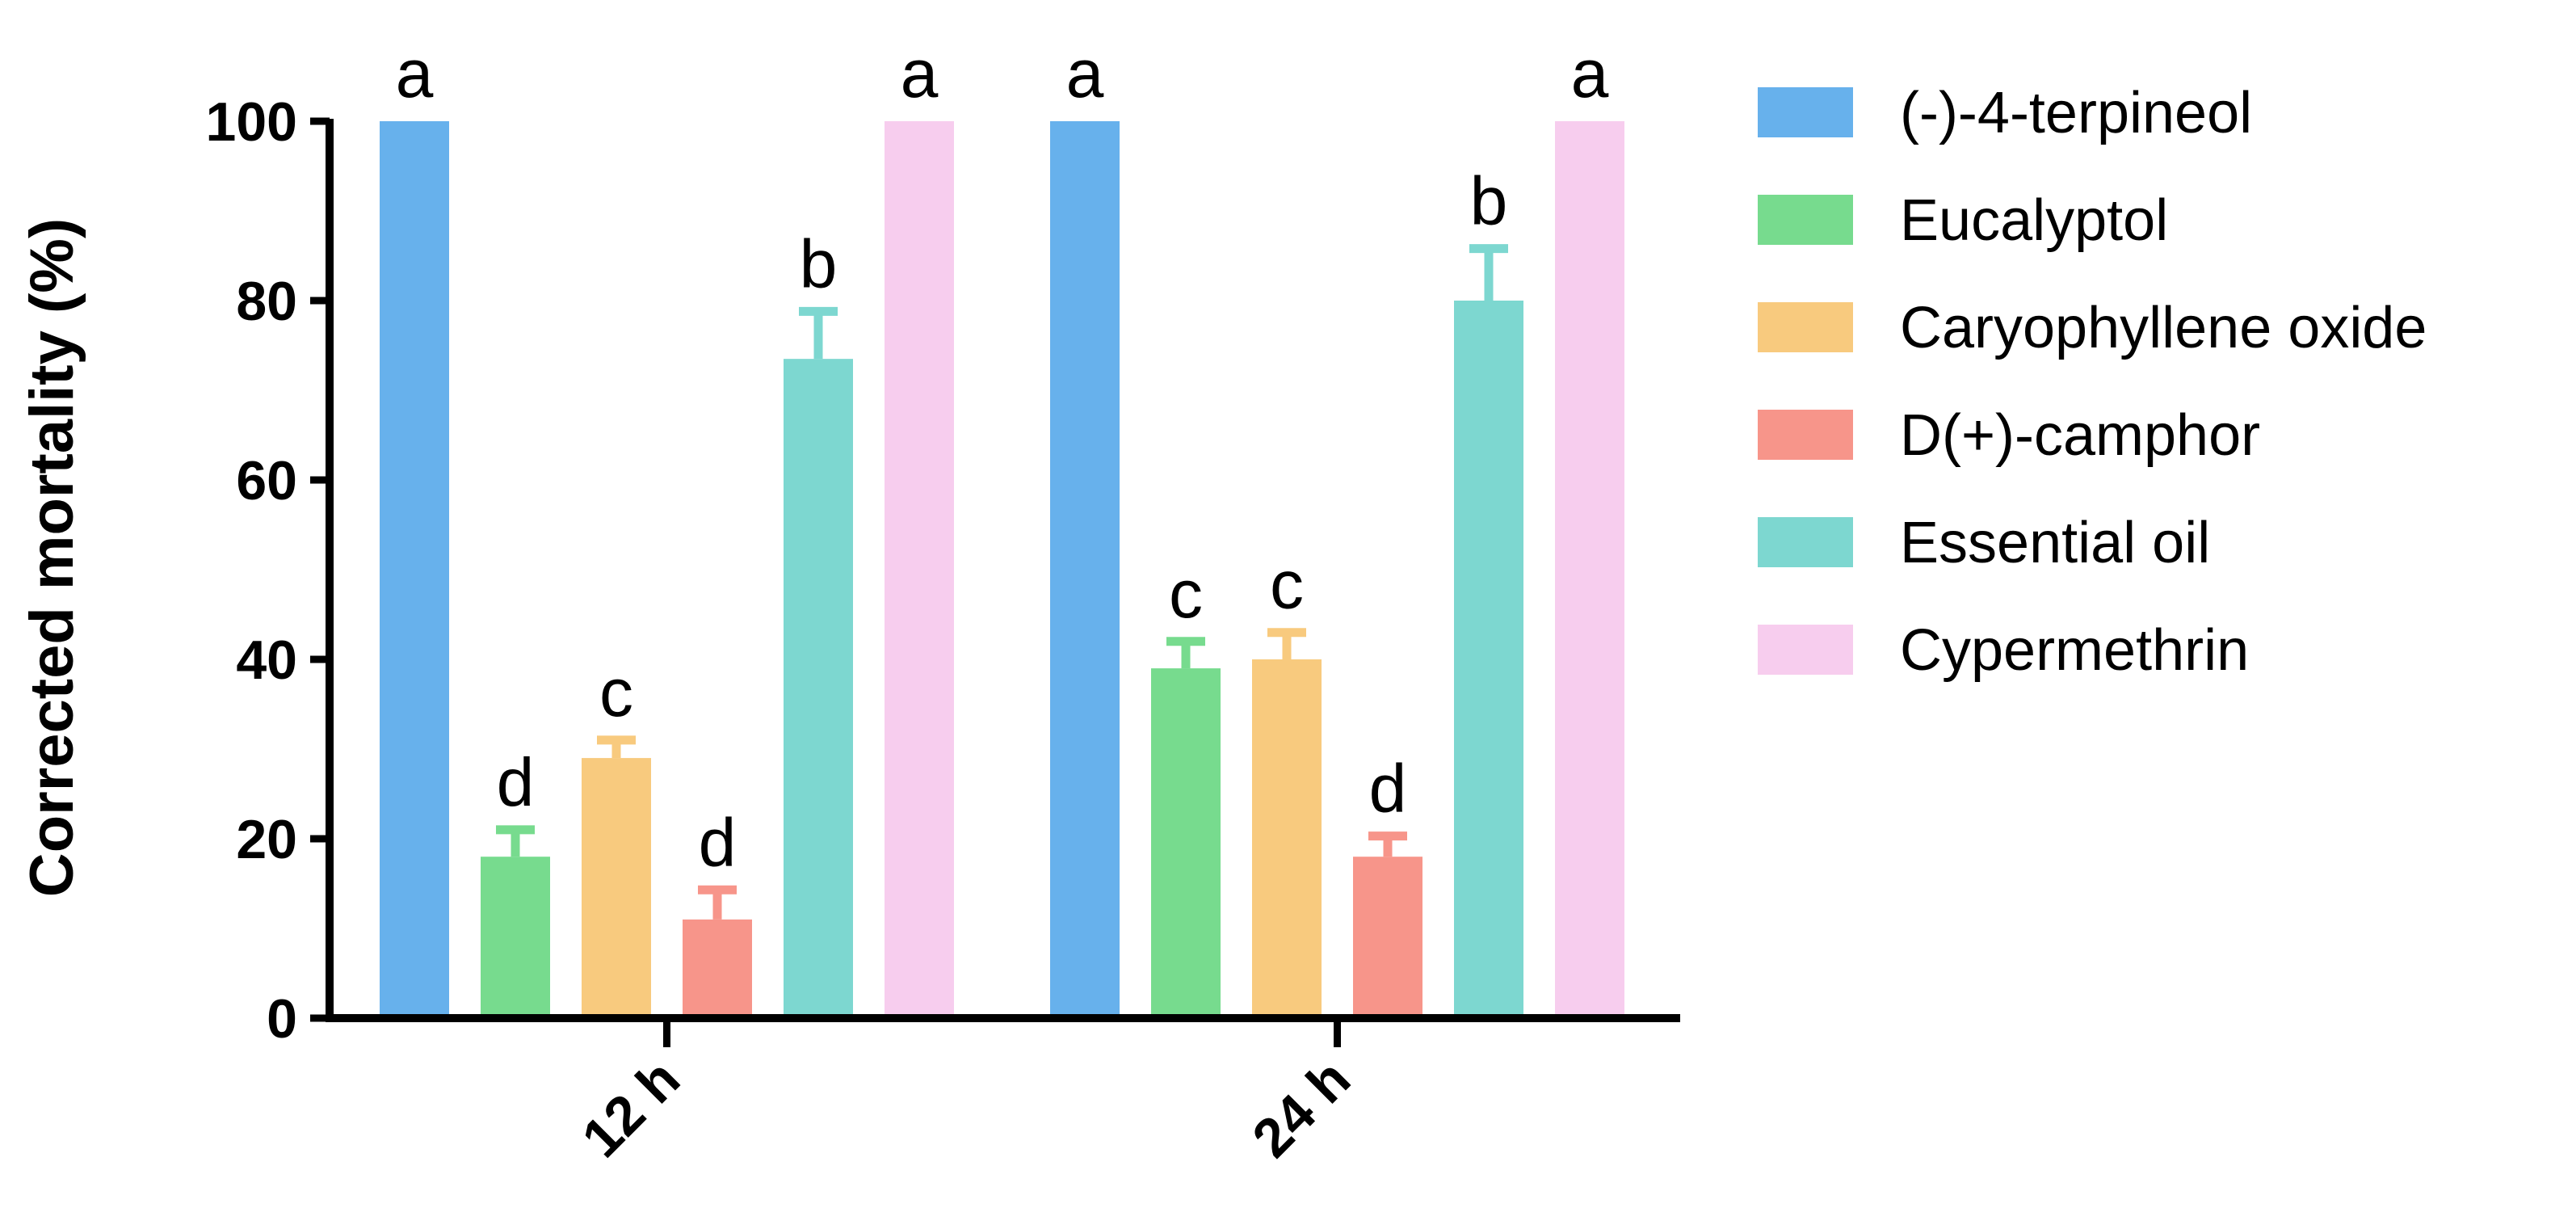 The image size is (2576, 1225). I want to click on y-tick-label-60: 60, so click(266, 480).